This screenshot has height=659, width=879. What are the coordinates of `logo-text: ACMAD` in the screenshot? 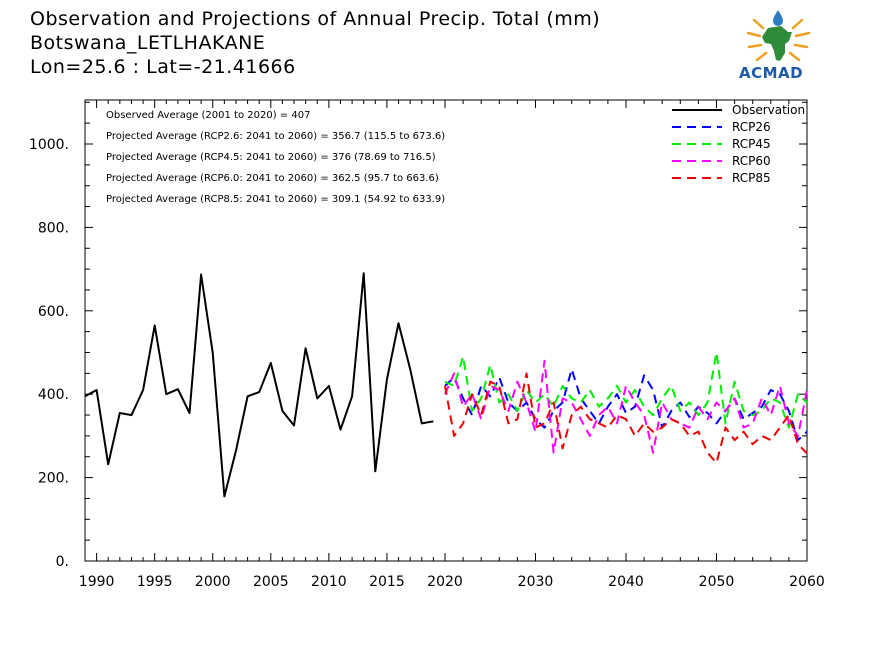 It's located at (771, 73).